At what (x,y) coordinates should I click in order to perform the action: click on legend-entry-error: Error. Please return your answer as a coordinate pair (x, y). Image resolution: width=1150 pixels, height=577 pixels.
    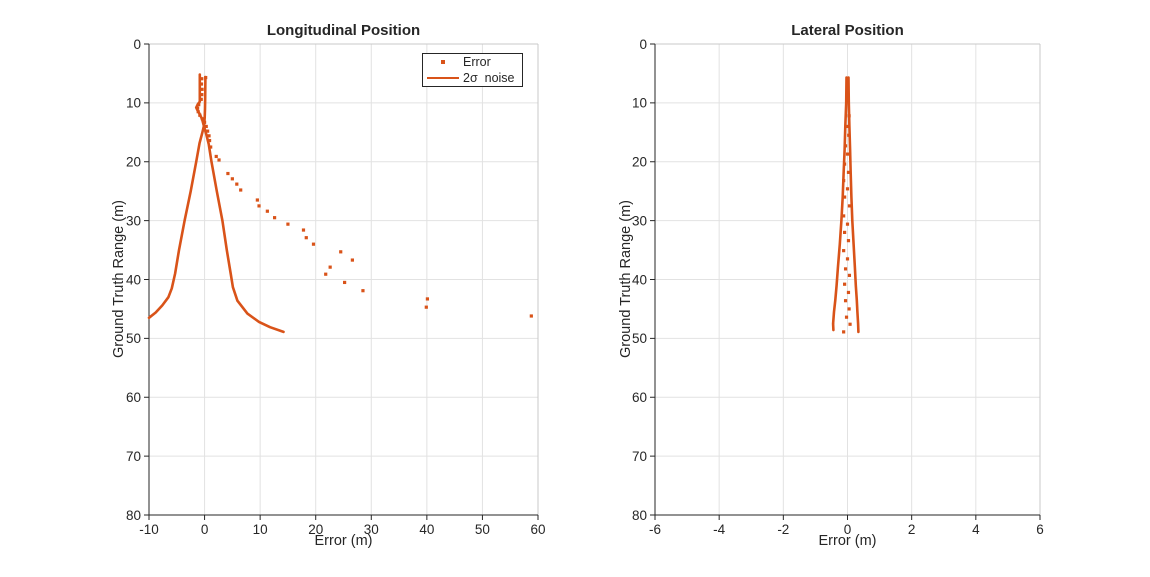
    Looking at the image, I should click on (472, 62).